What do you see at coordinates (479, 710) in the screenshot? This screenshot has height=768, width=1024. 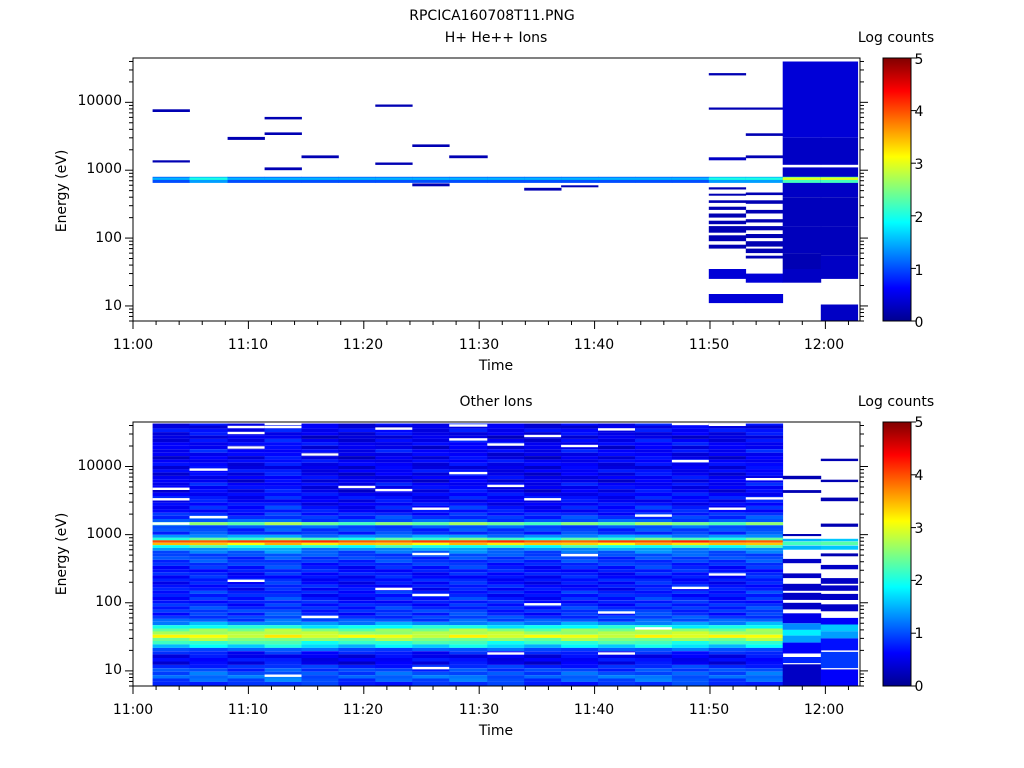 I see `x-tick-label: 11:30` at bounding box center [479, 710].